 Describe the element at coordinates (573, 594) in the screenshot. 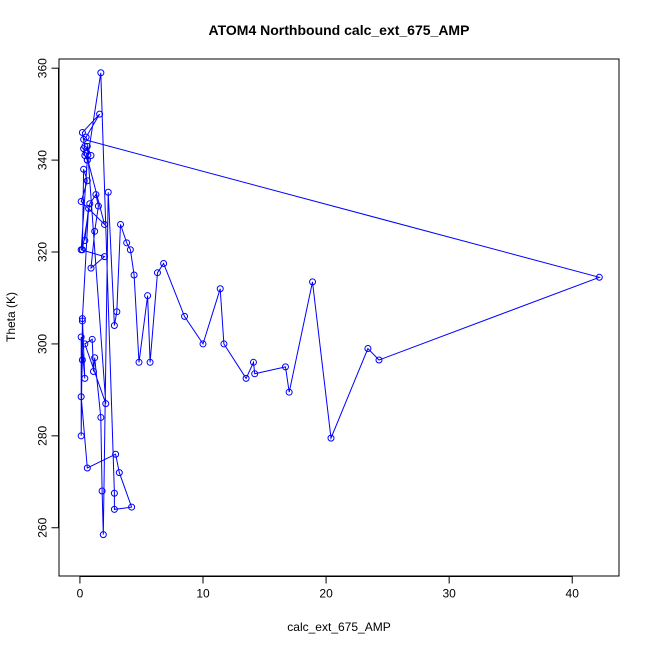

I see `x-tick-label: 40` at that location.